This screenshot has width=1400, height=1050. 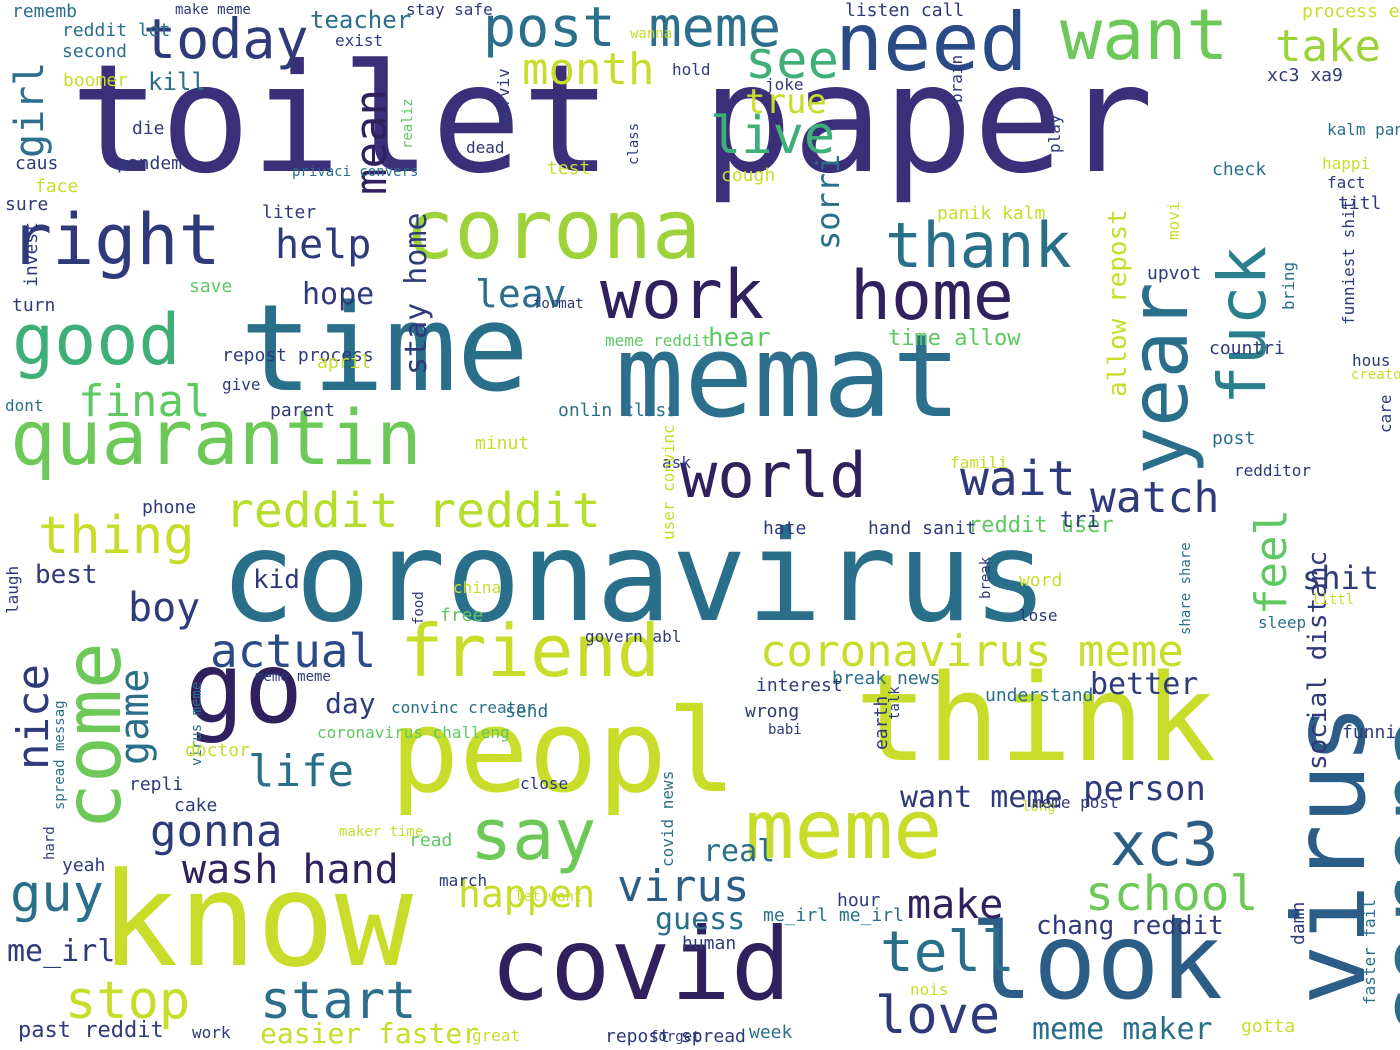 What do you see at coordinates (956, 78) in the screenshot?
I see `cloud-word: brain` at bounding box center [956, 78].